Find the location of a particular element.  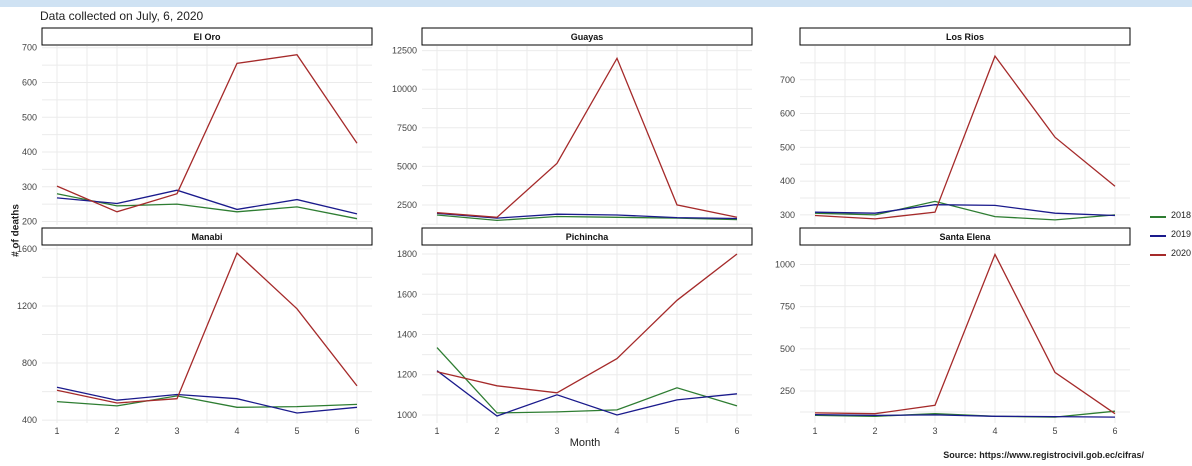

series-line-2019-manabi is located at coordinates (207, 400).